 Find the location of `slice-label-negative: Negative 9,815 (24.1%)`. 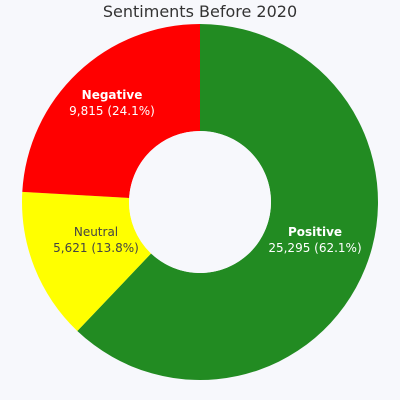

slice-label-negative: Negative 9,815 (24.1%) is located at coordinates (112, 103).